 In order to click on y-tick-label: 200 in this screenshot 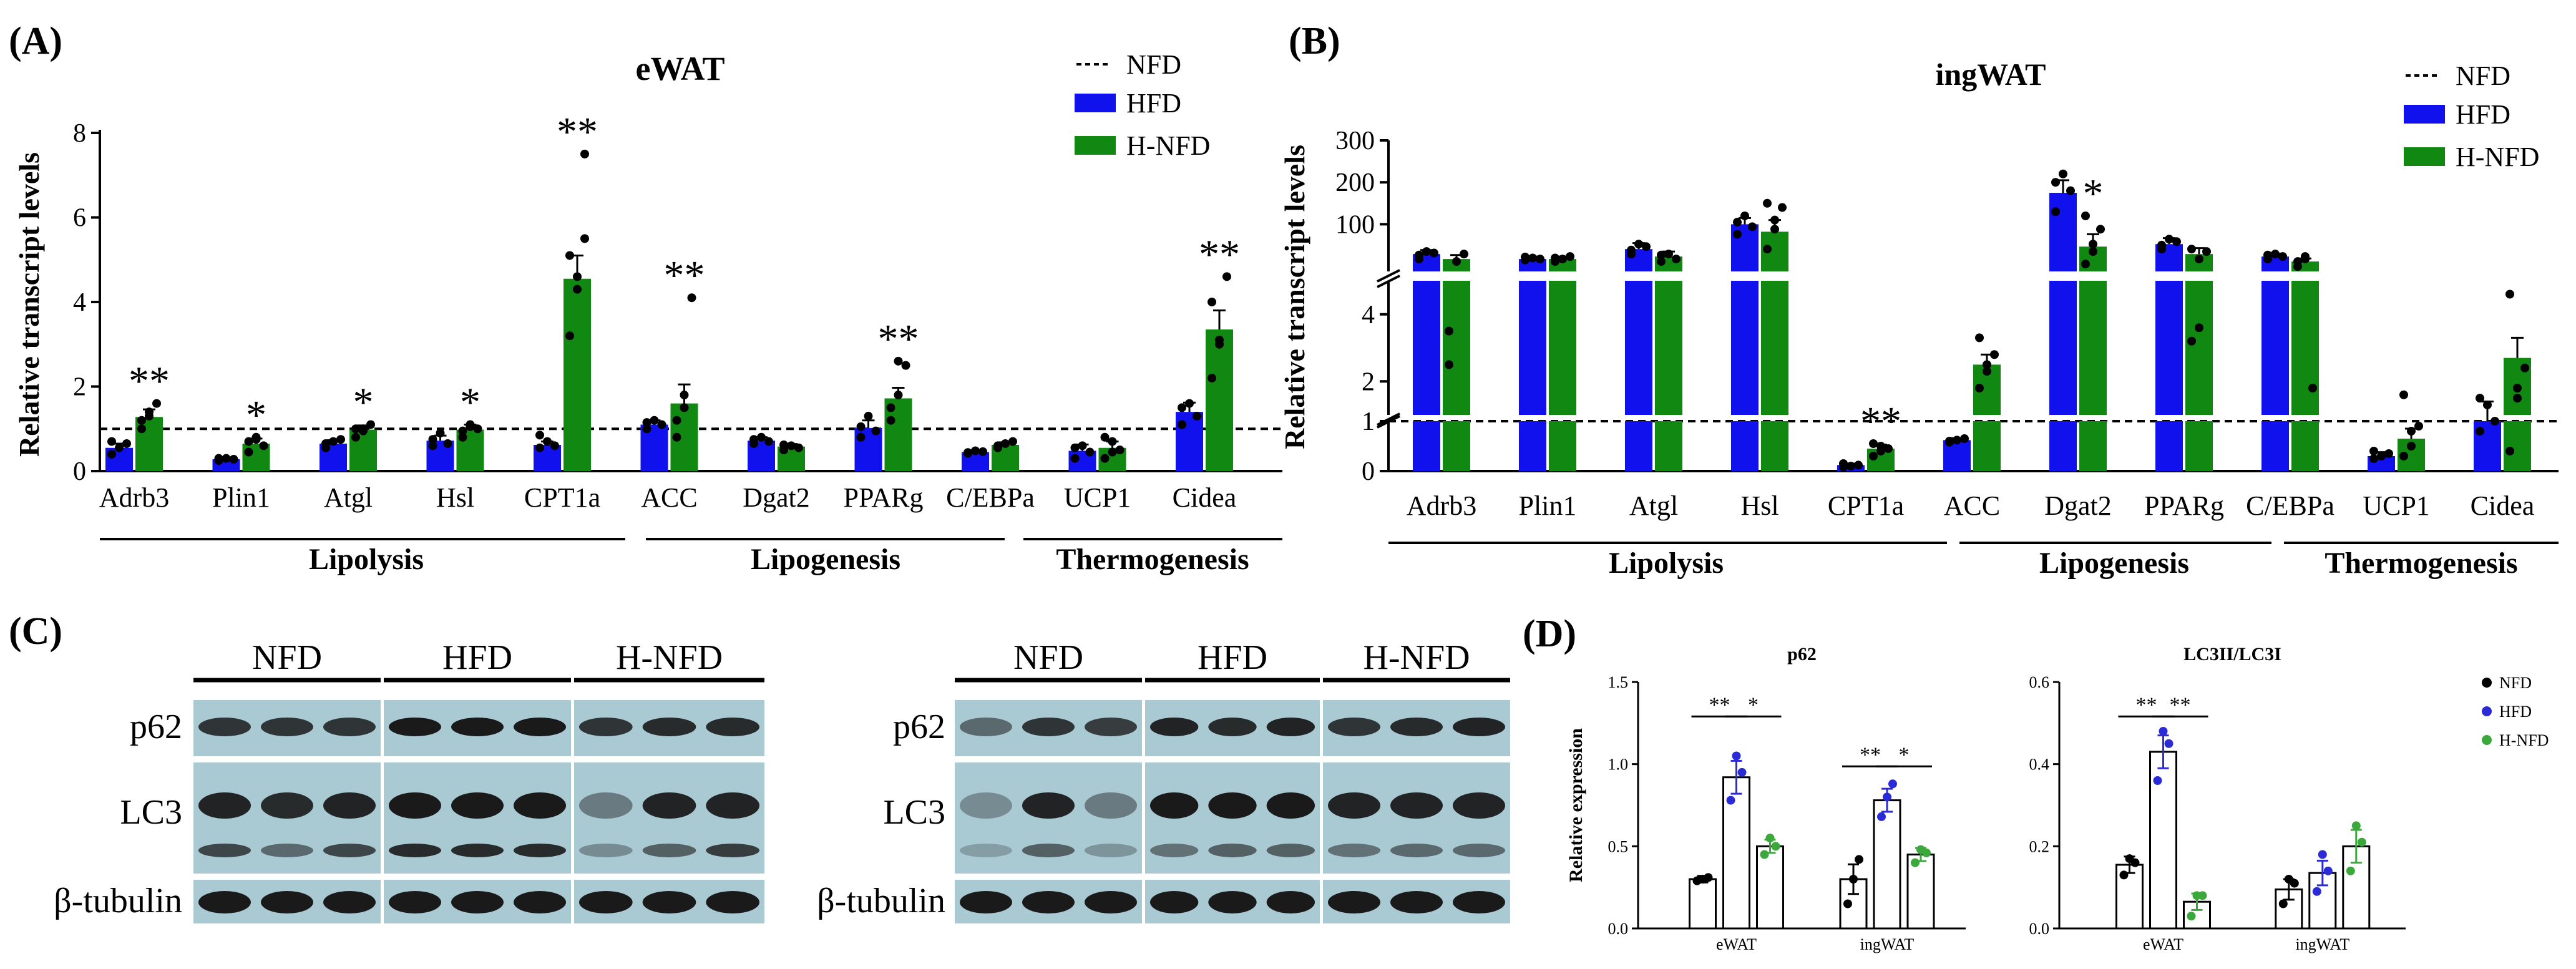, I will do `click(1355, 183)`.